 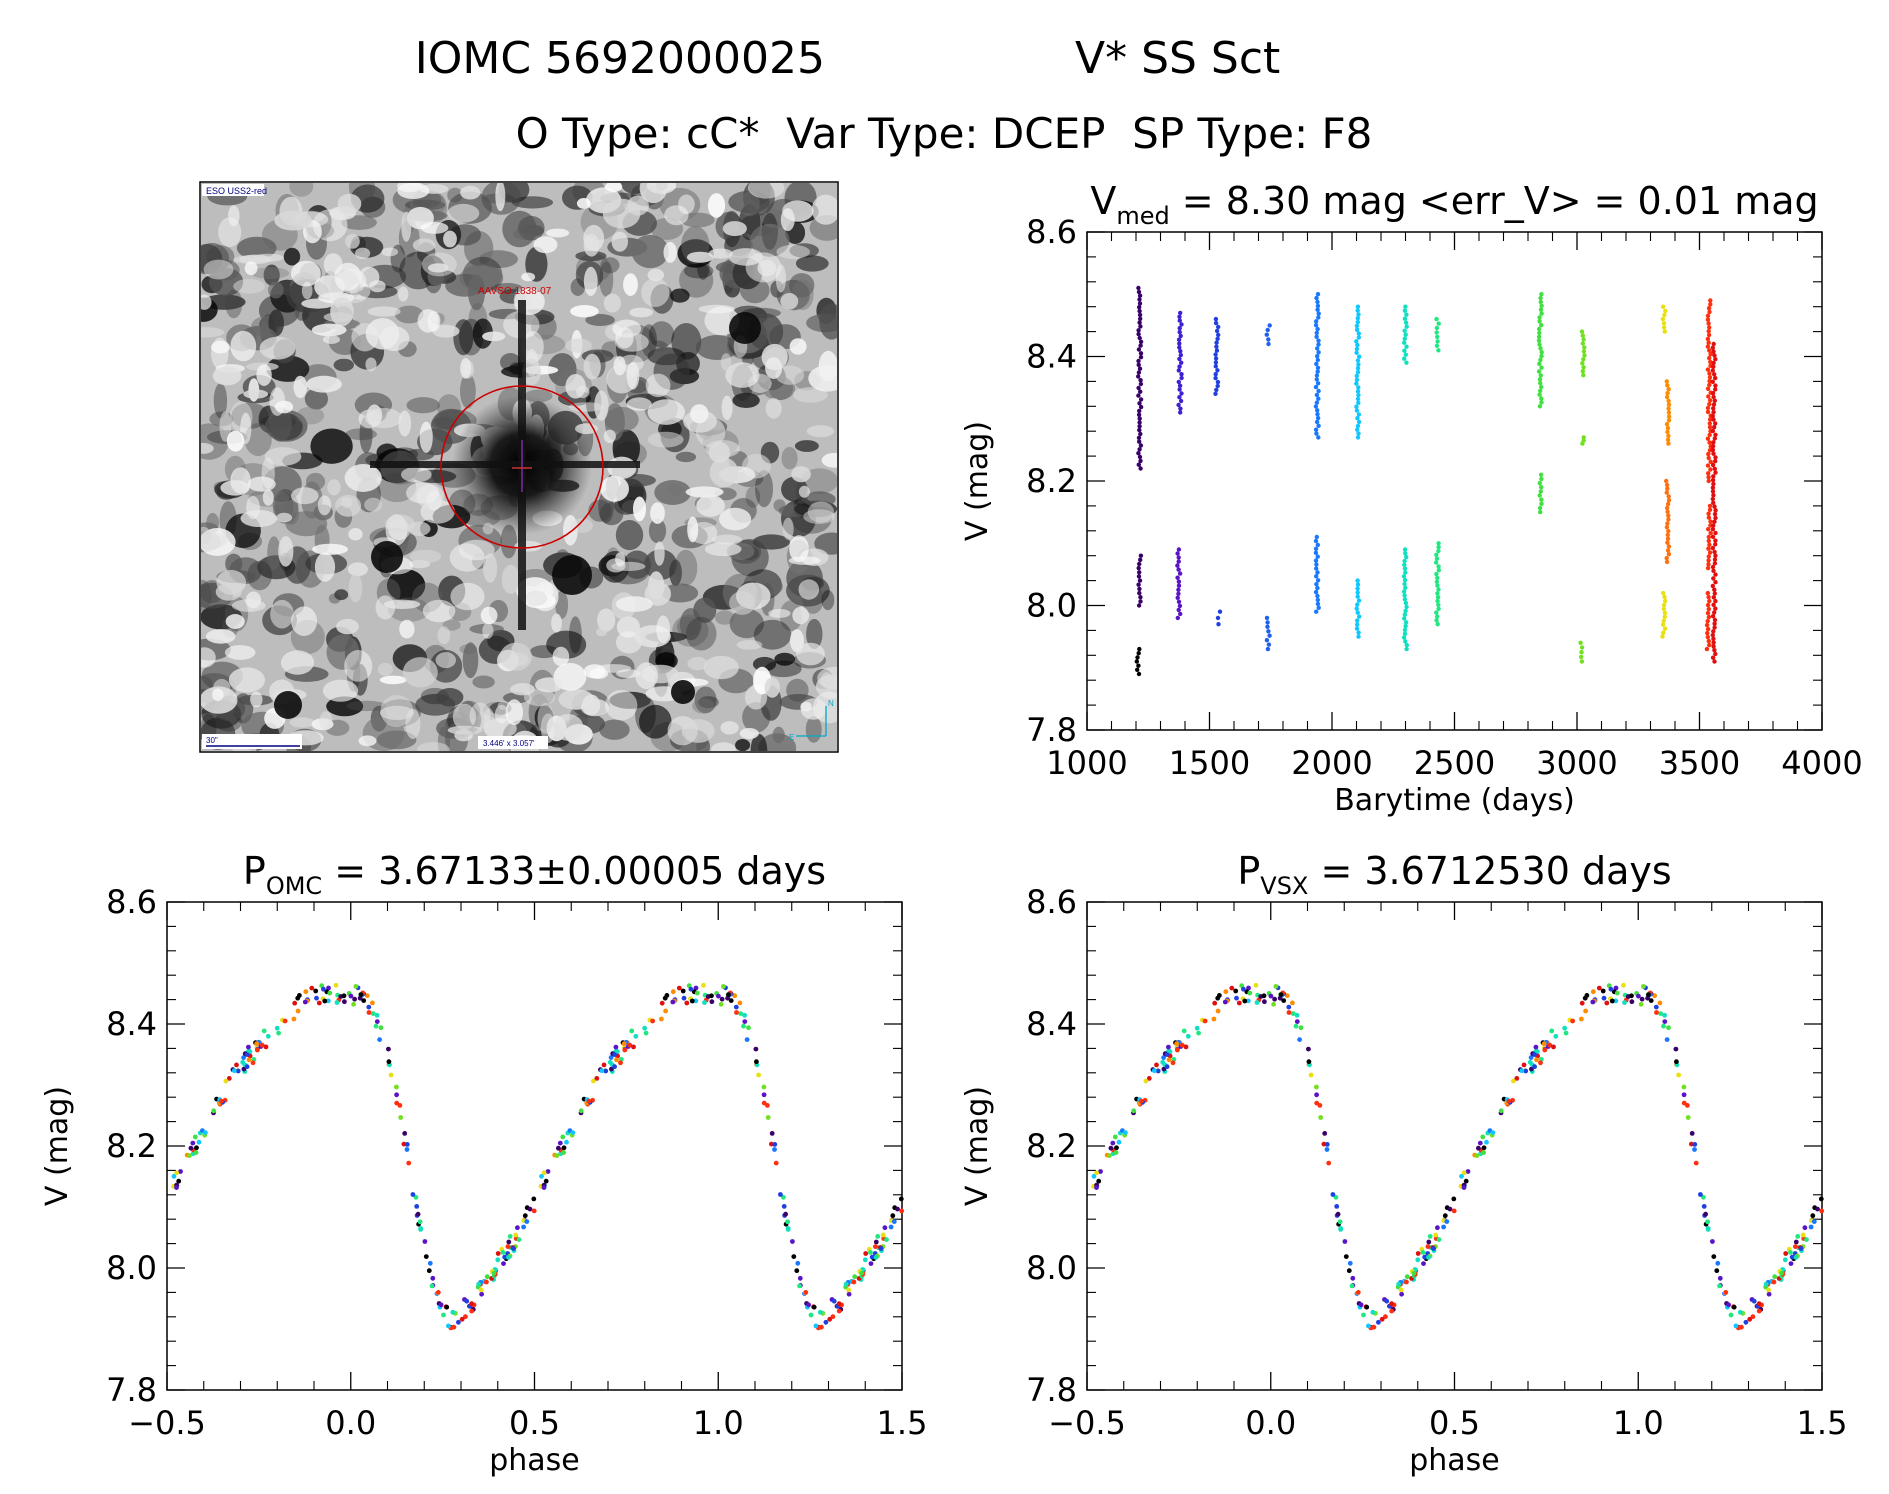 I want to click on chart-title: POMC = 3.67133±0.00005 days, so click(x=534, y=874).